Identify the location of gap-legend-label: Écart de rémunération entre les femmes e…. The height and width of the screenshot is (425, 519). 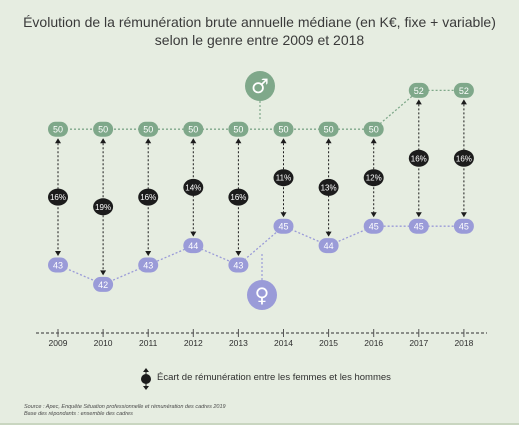
(274, 377).